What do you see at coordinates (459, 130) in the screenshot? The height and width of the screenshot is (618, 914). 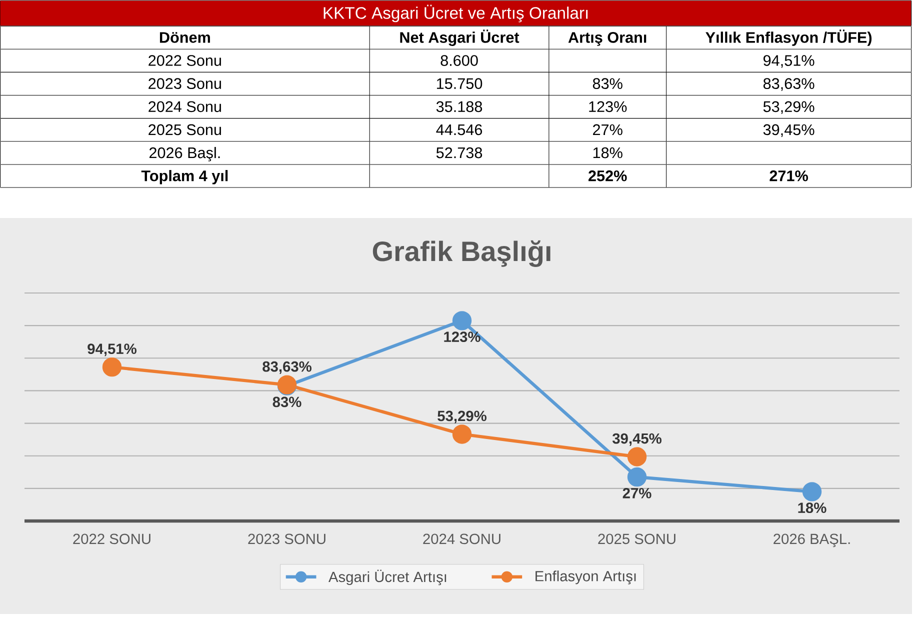 I see `text: 44.546` at bounding box center [459, 130].